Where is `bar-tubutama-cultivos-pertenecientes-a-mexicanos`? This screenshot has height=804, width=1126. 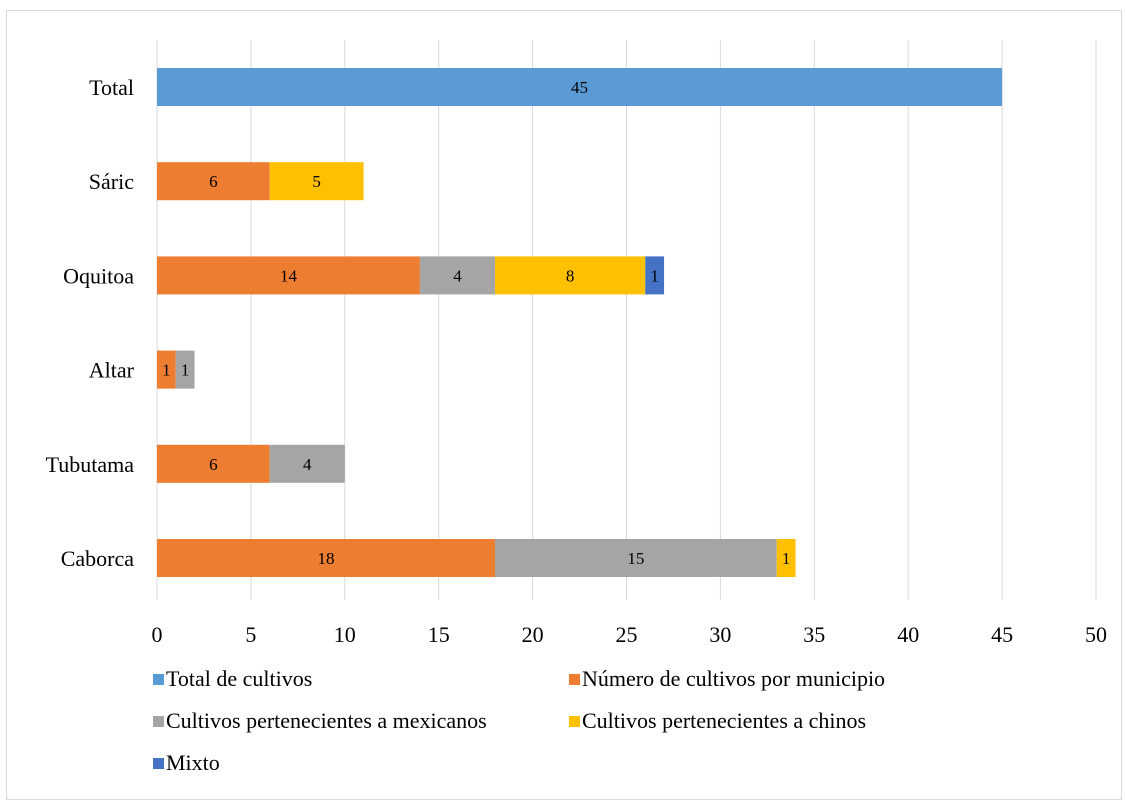 bar-tubutama-cultivos-pertenecientes-a-mexicanos is located at coordinates (307, 463).